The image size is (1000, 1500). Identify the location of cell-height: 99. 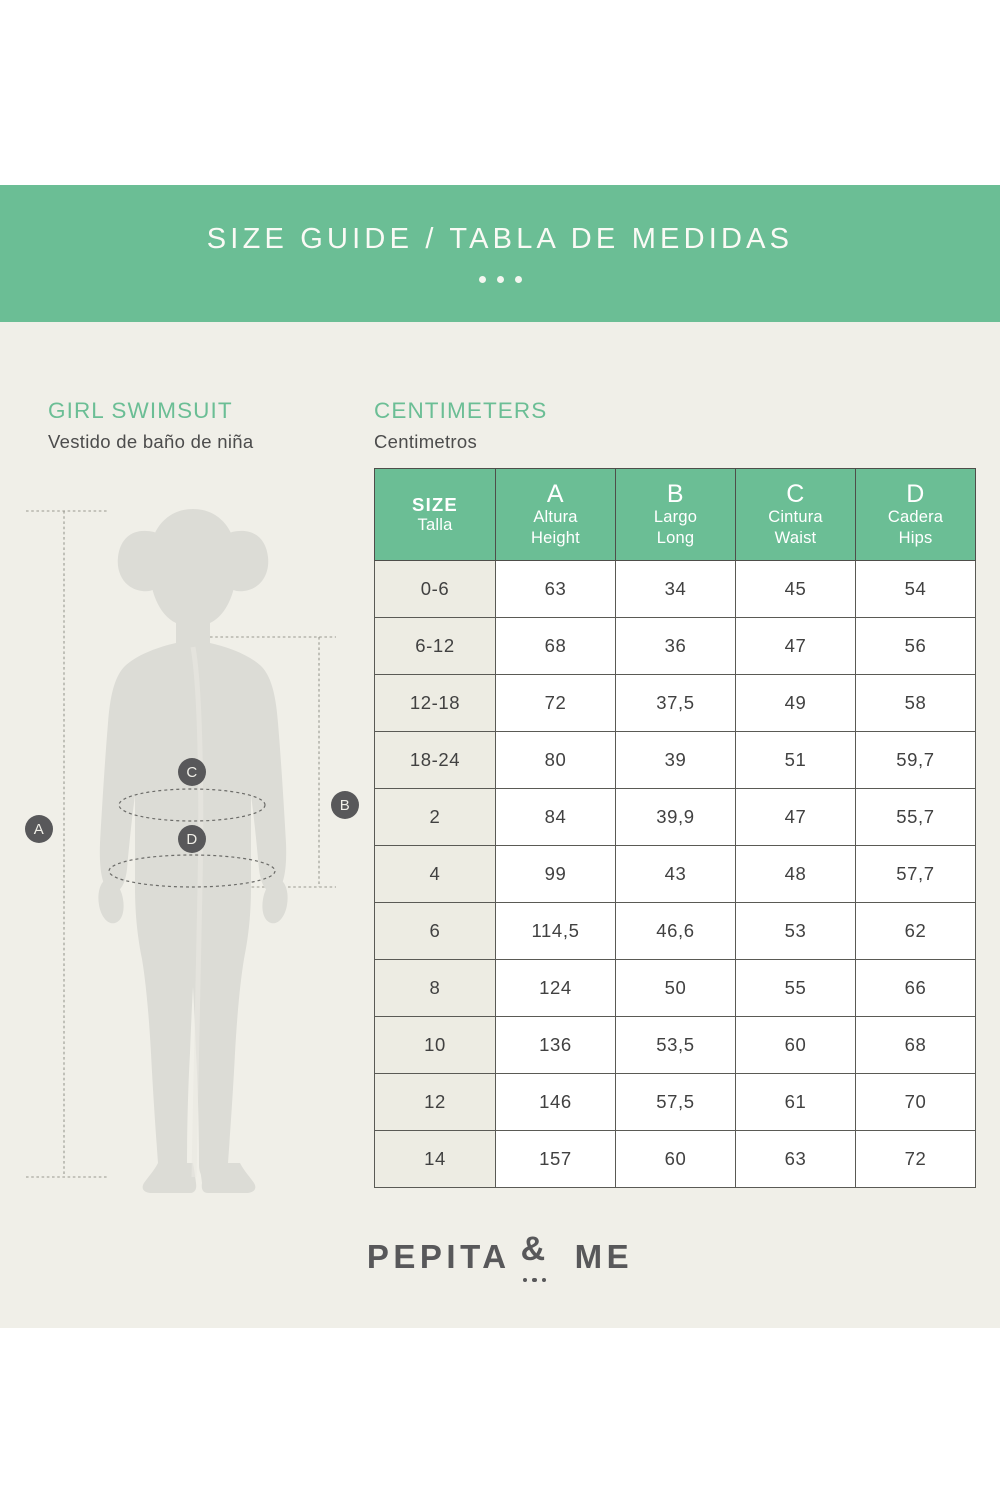
(555, 874).